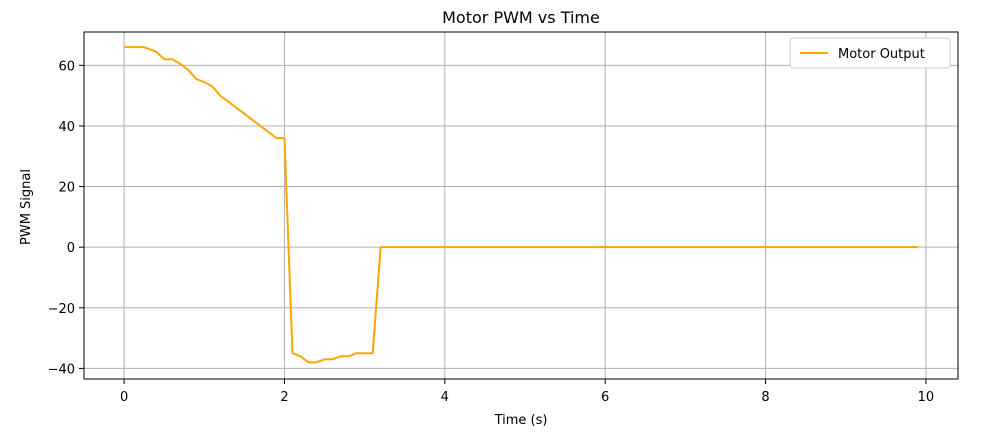  Describe the element at coordinates (926, 397) in the screenshot. I see `x-tick-label: 10` at that location.